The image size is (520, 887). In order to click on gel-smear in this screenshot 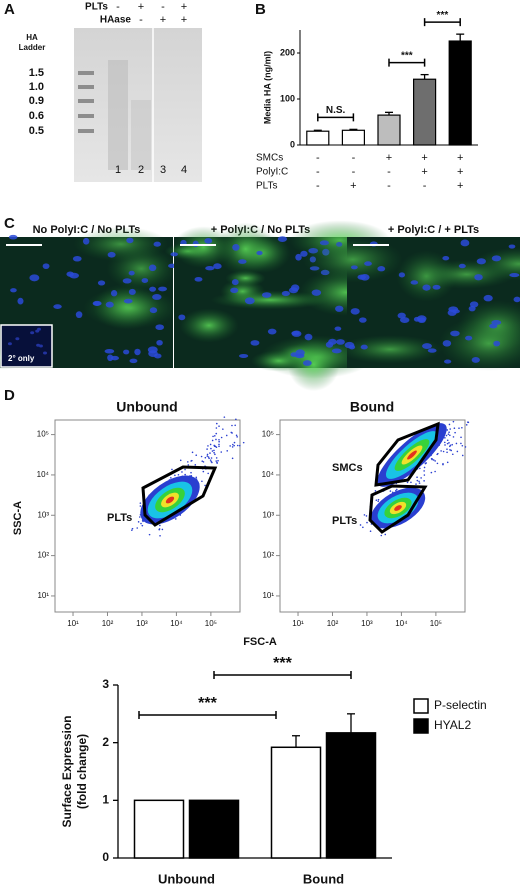, I will do `click(141, 135)`.